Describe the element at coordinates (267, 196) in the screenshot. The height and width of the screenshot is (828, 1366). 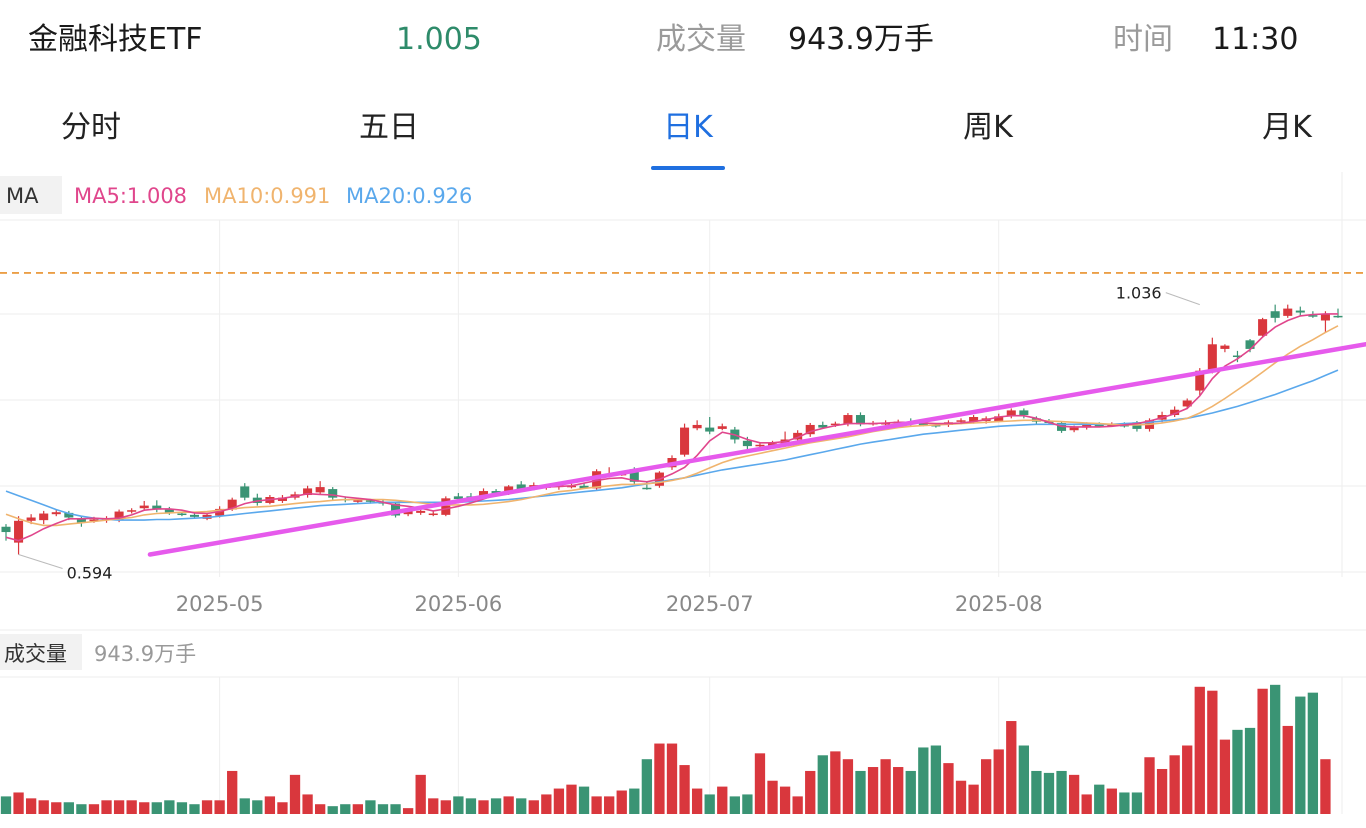
I see `ma10-legend: MA10:0.991` at that location.